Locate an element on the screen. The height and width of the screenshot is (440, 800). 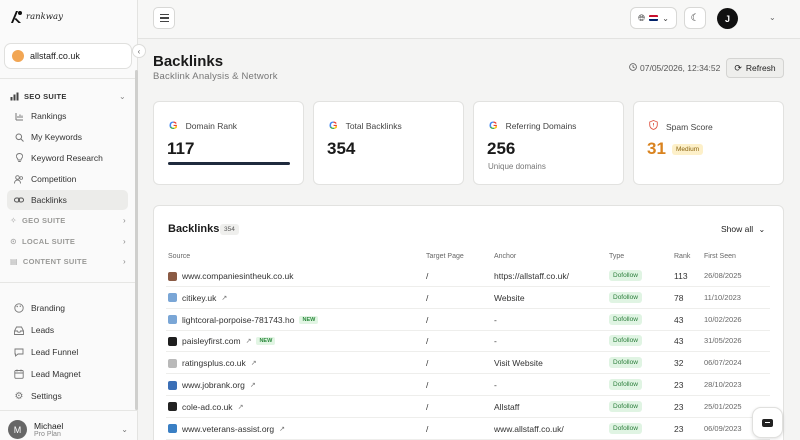
source-cell: www.veterans-assist.org ↗ is located at coordinates (226, 429).